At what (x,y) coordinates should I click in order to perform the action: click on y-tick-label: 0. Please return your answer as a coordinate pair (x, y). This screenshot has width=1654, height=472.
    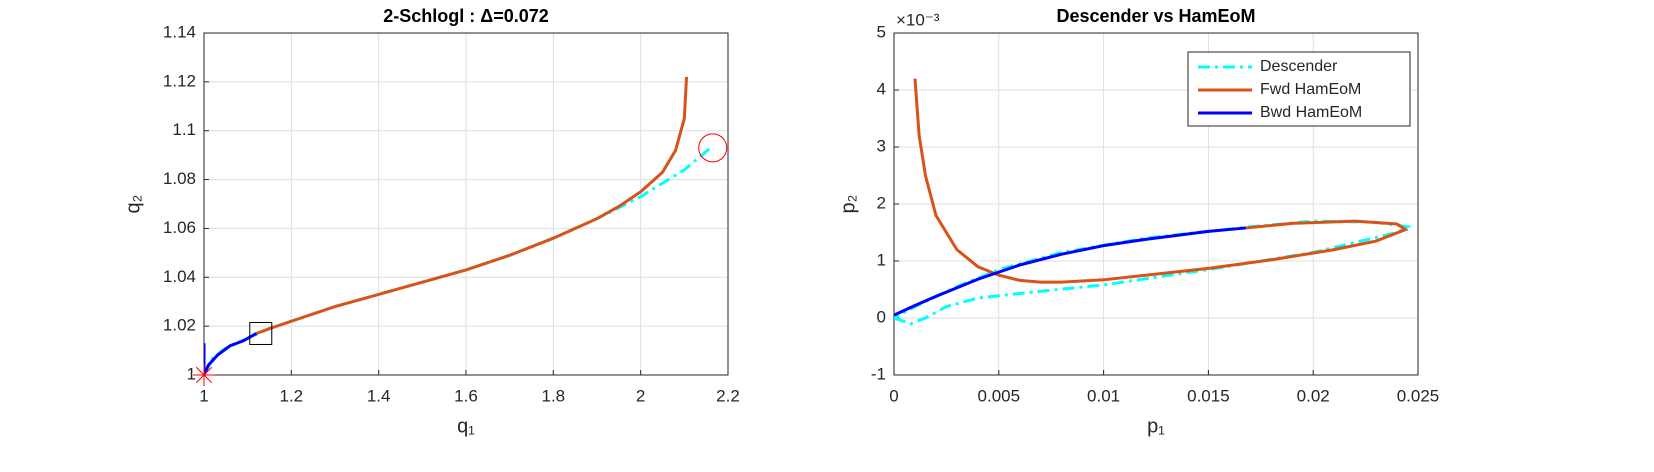
    Looking at the image, I should click on (881, 316).